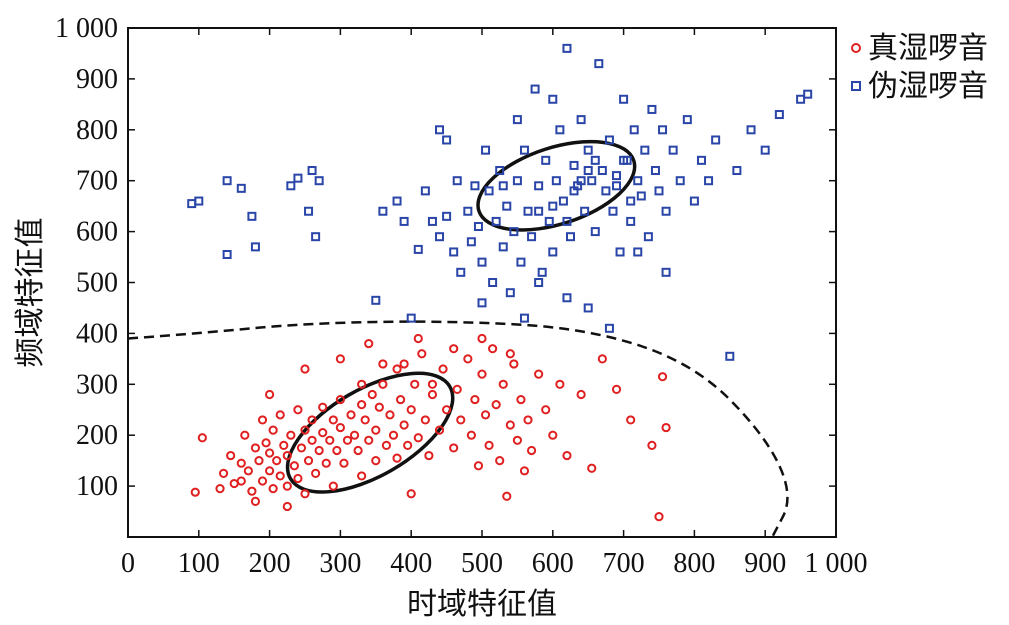 The height and width of the screenshot is (625, 1009). What do you see at coordinates (97, 232) in the screenshot?
I see `y-tick-label: 600` at bounding box center [97, 232].